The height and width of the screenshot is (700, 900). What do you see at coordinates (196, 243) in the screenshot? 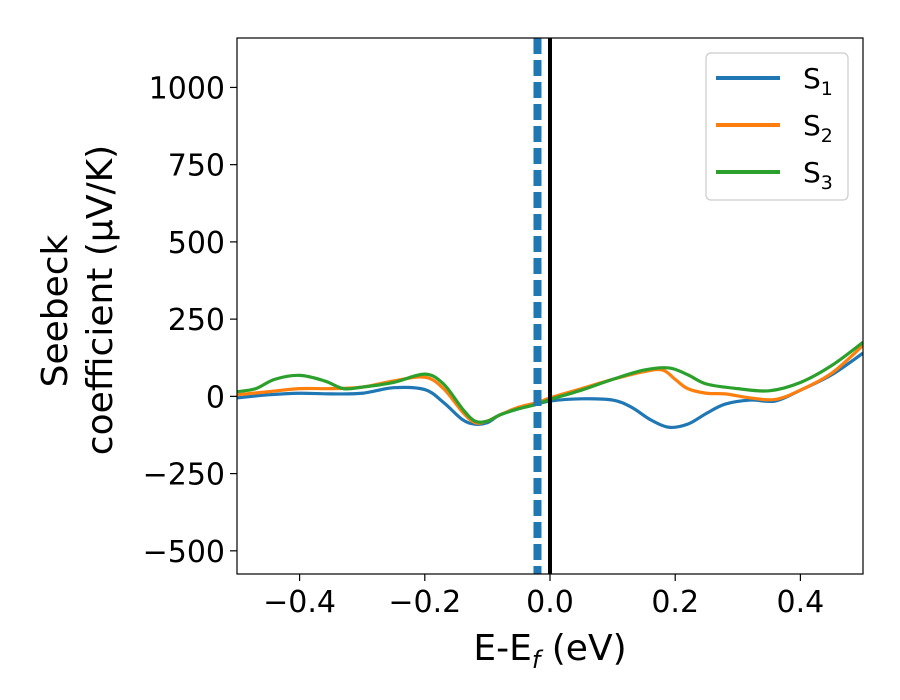
I see `y-tick-label: 500` at bounding box center [196, 243].